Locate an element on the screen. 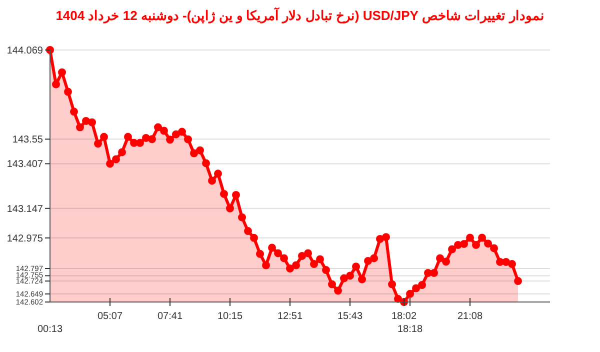 This screenshot has height=352, width=600. y-tick-label: 142.975 is located at coordinates (25, 238).